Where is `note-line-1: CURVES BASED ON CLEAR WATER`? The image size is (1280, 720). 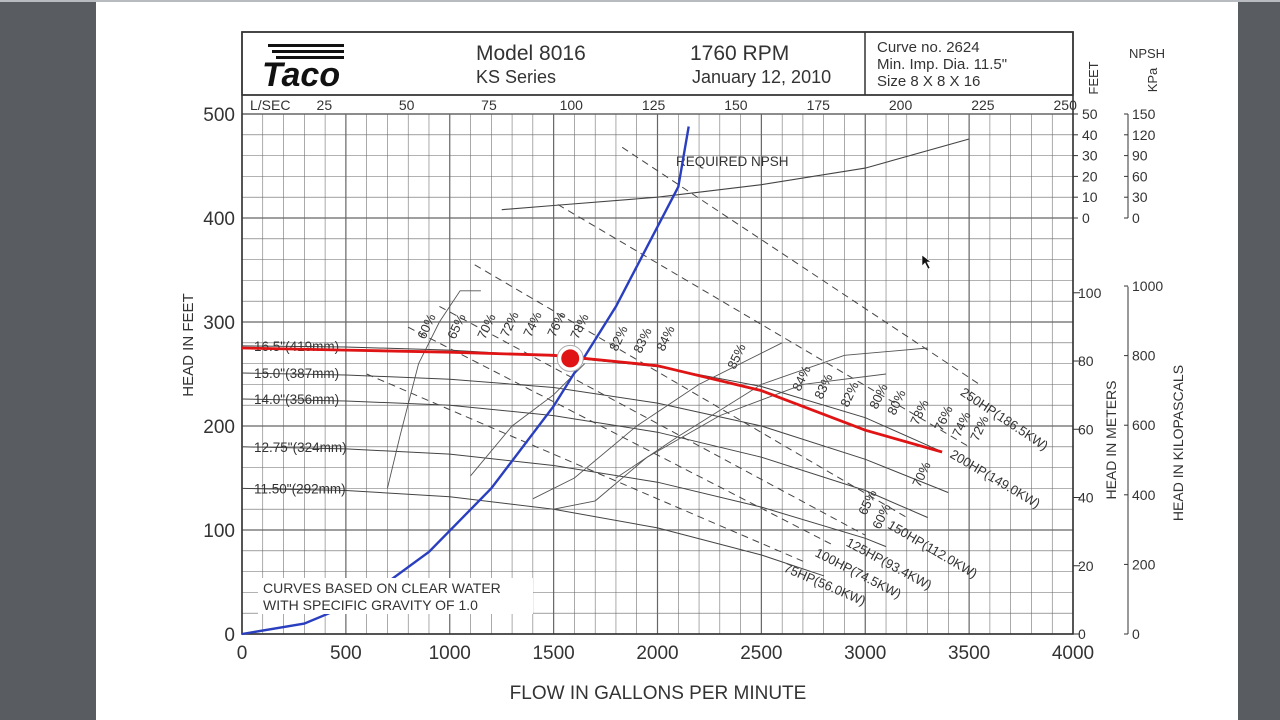
note-line-1: CURVES BASED ON CLEAR WATER is located at coordinates (382, 588).